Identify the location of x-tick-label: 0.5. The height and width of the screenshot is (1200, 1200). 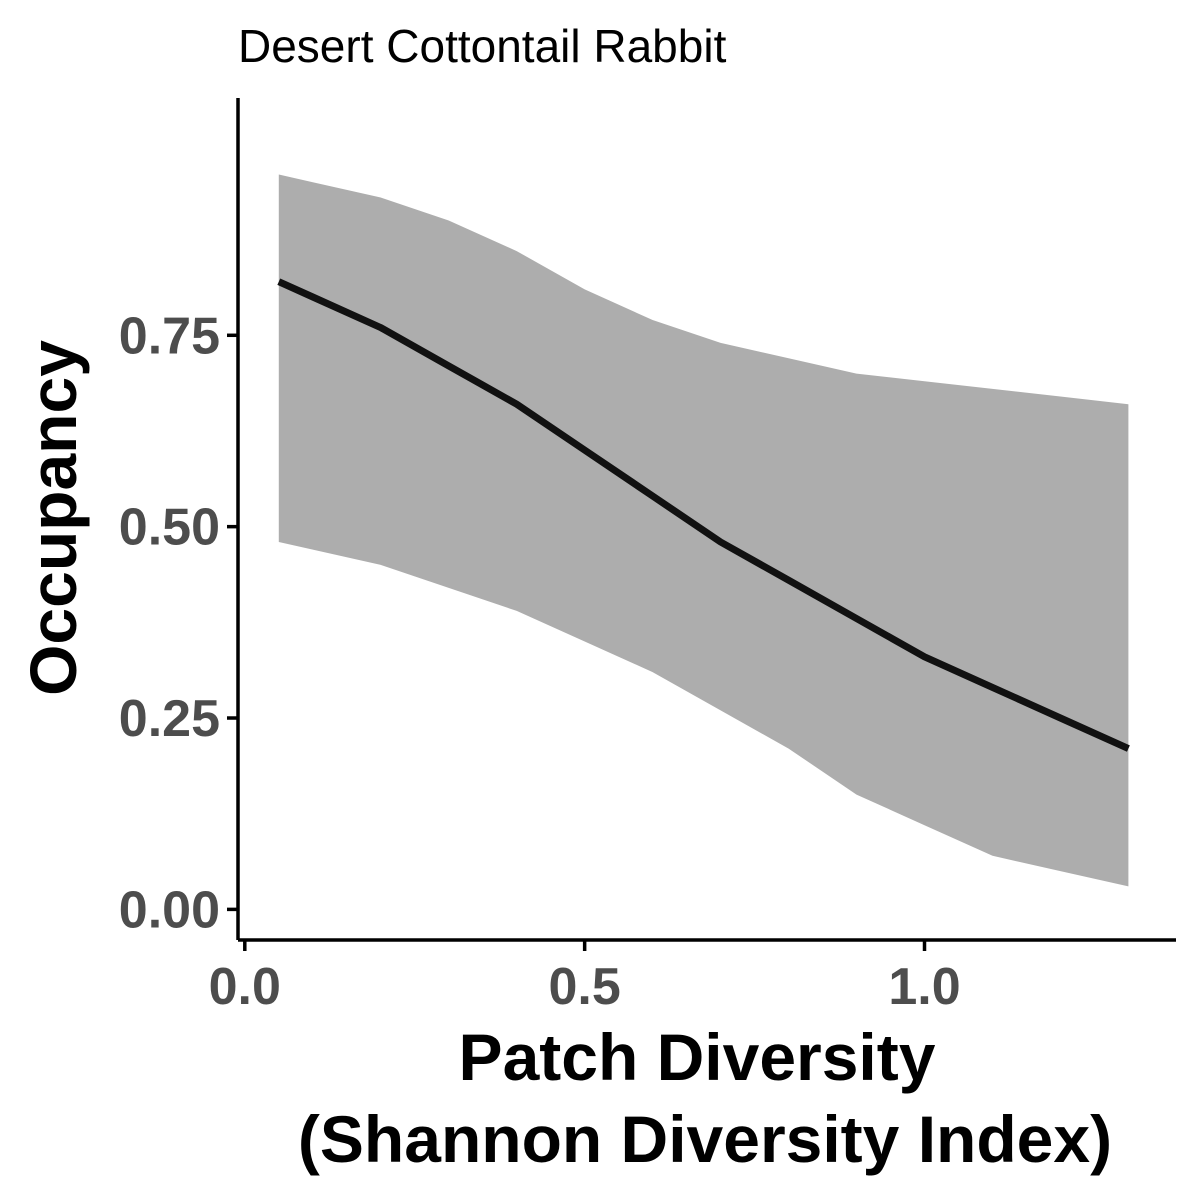
(585, 987).